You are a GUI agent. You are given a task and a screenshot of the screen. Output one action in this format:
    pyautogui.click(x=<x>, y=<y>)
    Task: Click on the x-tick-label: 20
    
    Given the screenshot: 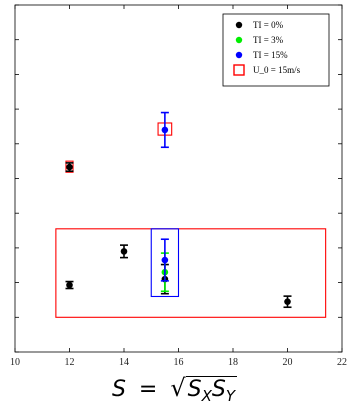 What is the action you would take?
    pyautogui.click(x=288, y=362)
    